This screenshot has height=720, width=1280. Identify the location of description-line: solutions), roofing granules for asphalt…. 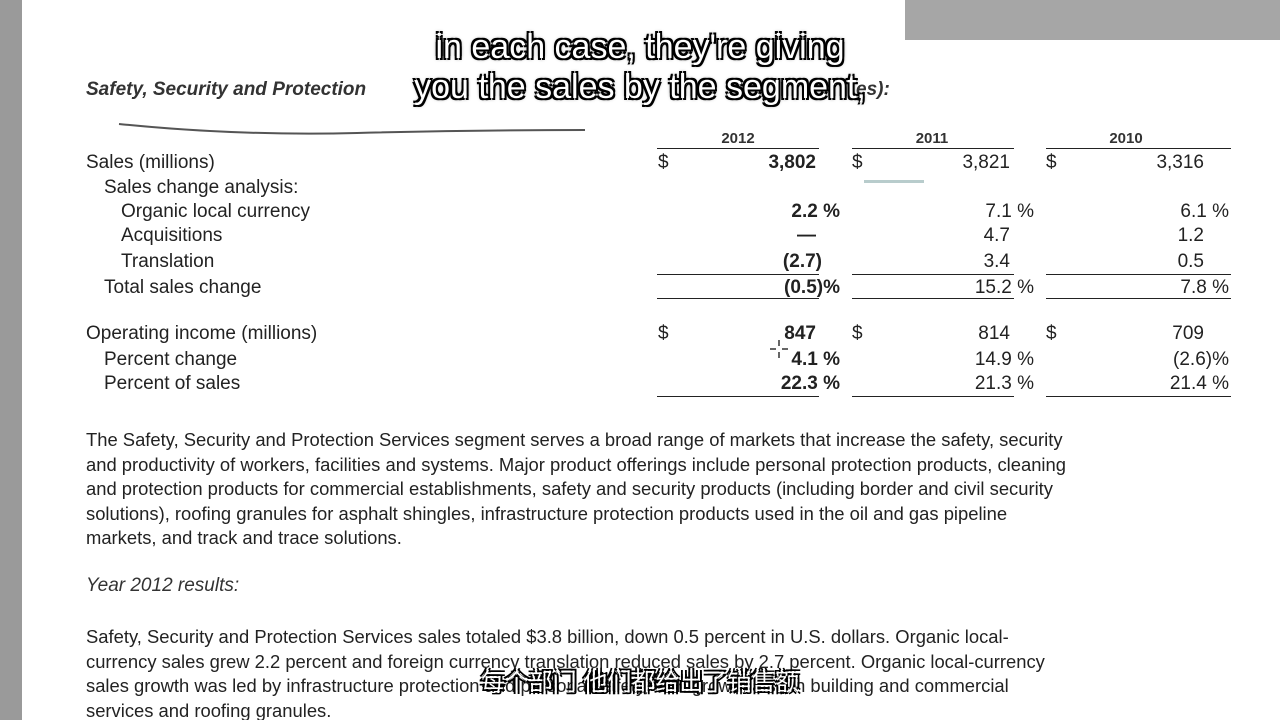
(547, 513).